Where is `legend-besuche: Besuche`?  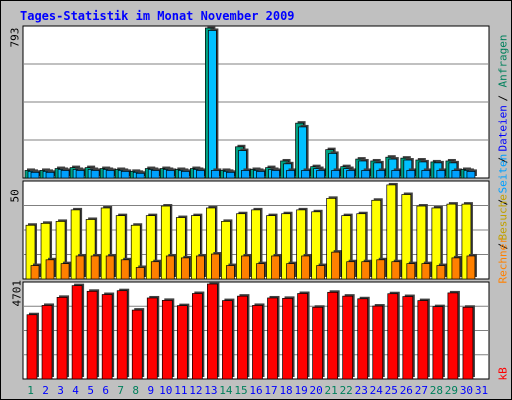
legend-besuche: Besuche is located at coordinates (503, 217).